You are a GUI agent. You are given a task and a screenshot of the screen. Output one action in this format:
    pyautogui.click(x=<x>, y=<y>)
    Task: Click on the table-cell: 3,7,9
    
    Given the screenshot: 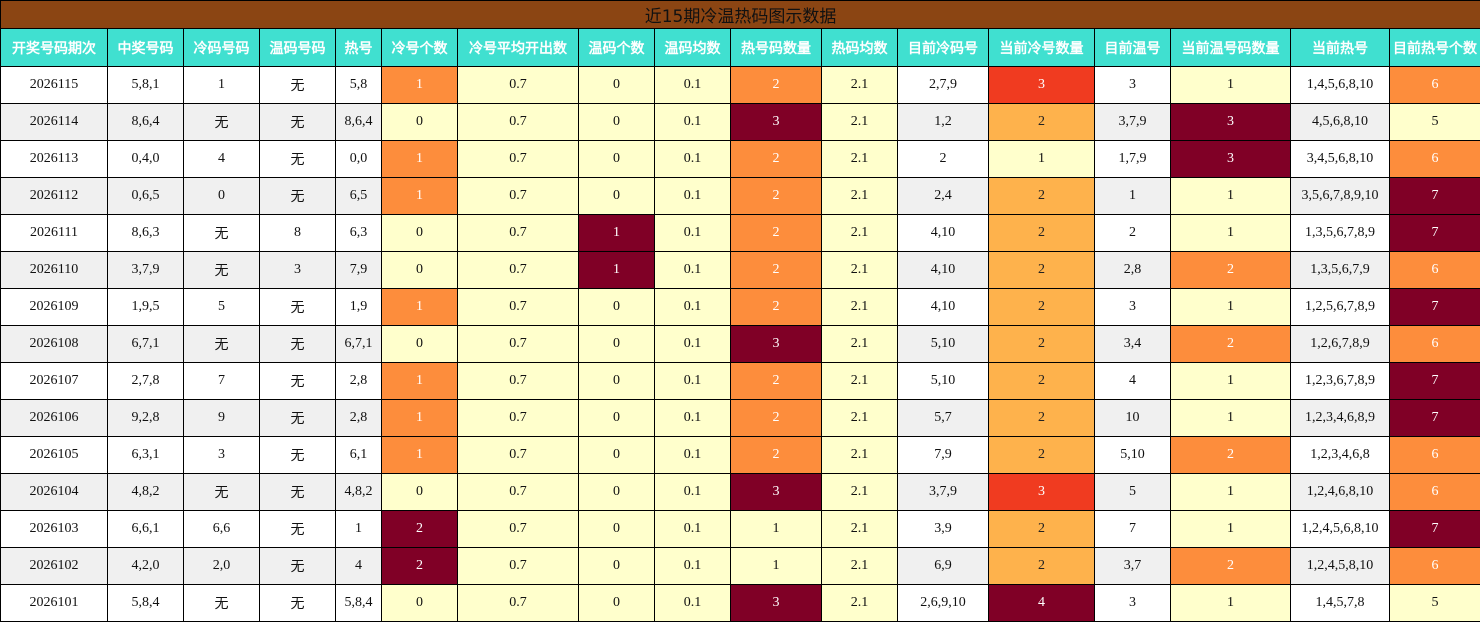 What is the action you would take?
    pyautogui.click(x=145, y=270)
    